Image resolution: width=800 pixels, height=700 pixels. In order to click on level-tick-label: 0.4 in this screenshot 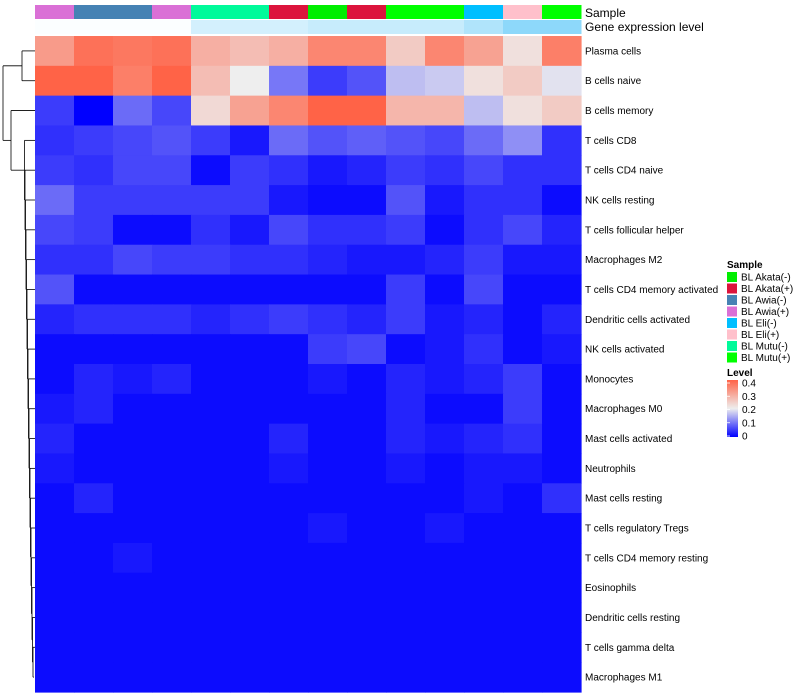, I will do `click(749, 384)`.